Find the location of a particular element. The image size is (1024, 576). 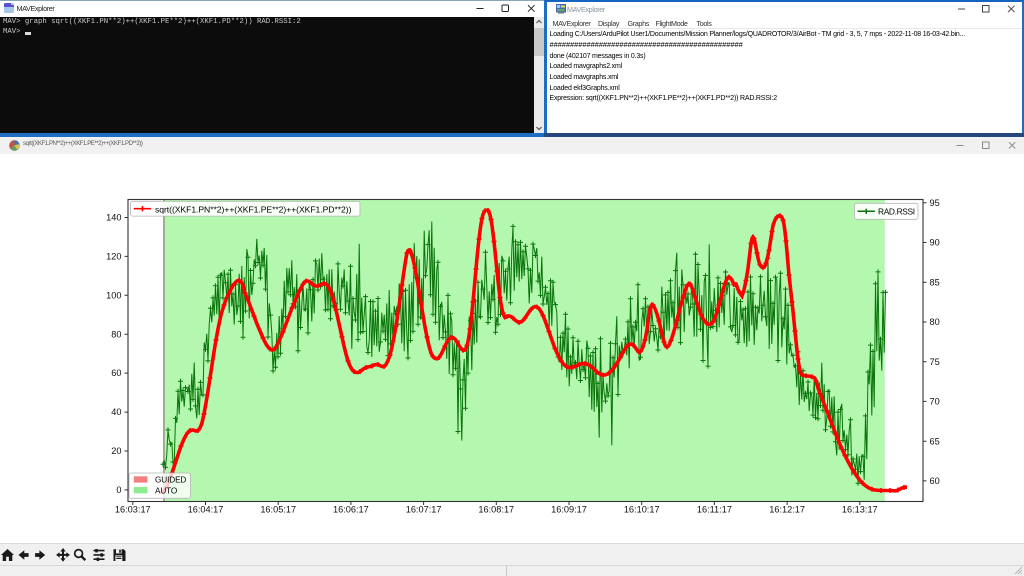

svg-text: 16:07:17 is located at coordinates (424, 510).